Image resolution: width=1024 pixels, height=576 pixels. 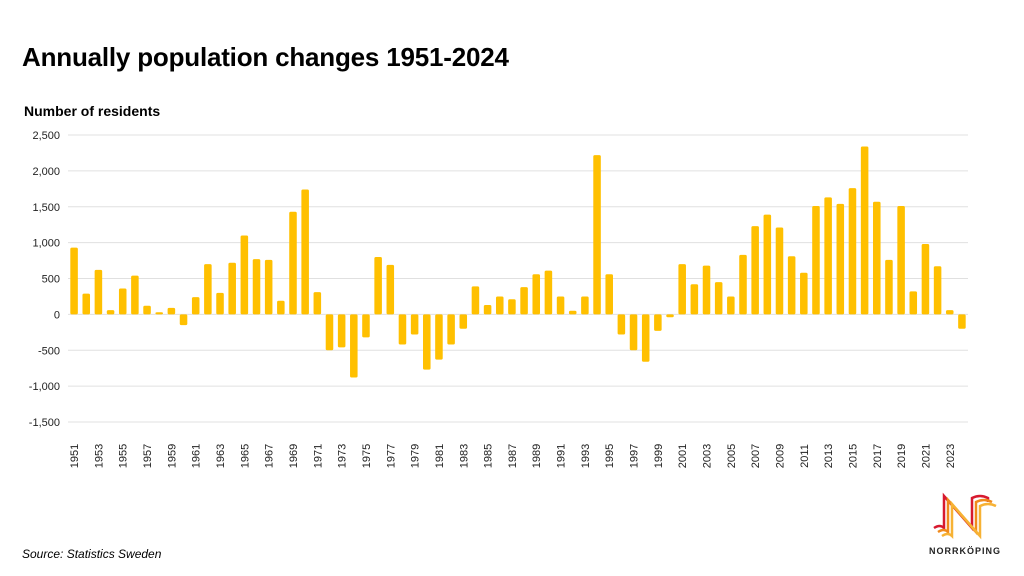 What do you see at coordinates (270, 456) in the screenshot?
I see `x-tick-label: 1967` at bounding box center [270, 456].